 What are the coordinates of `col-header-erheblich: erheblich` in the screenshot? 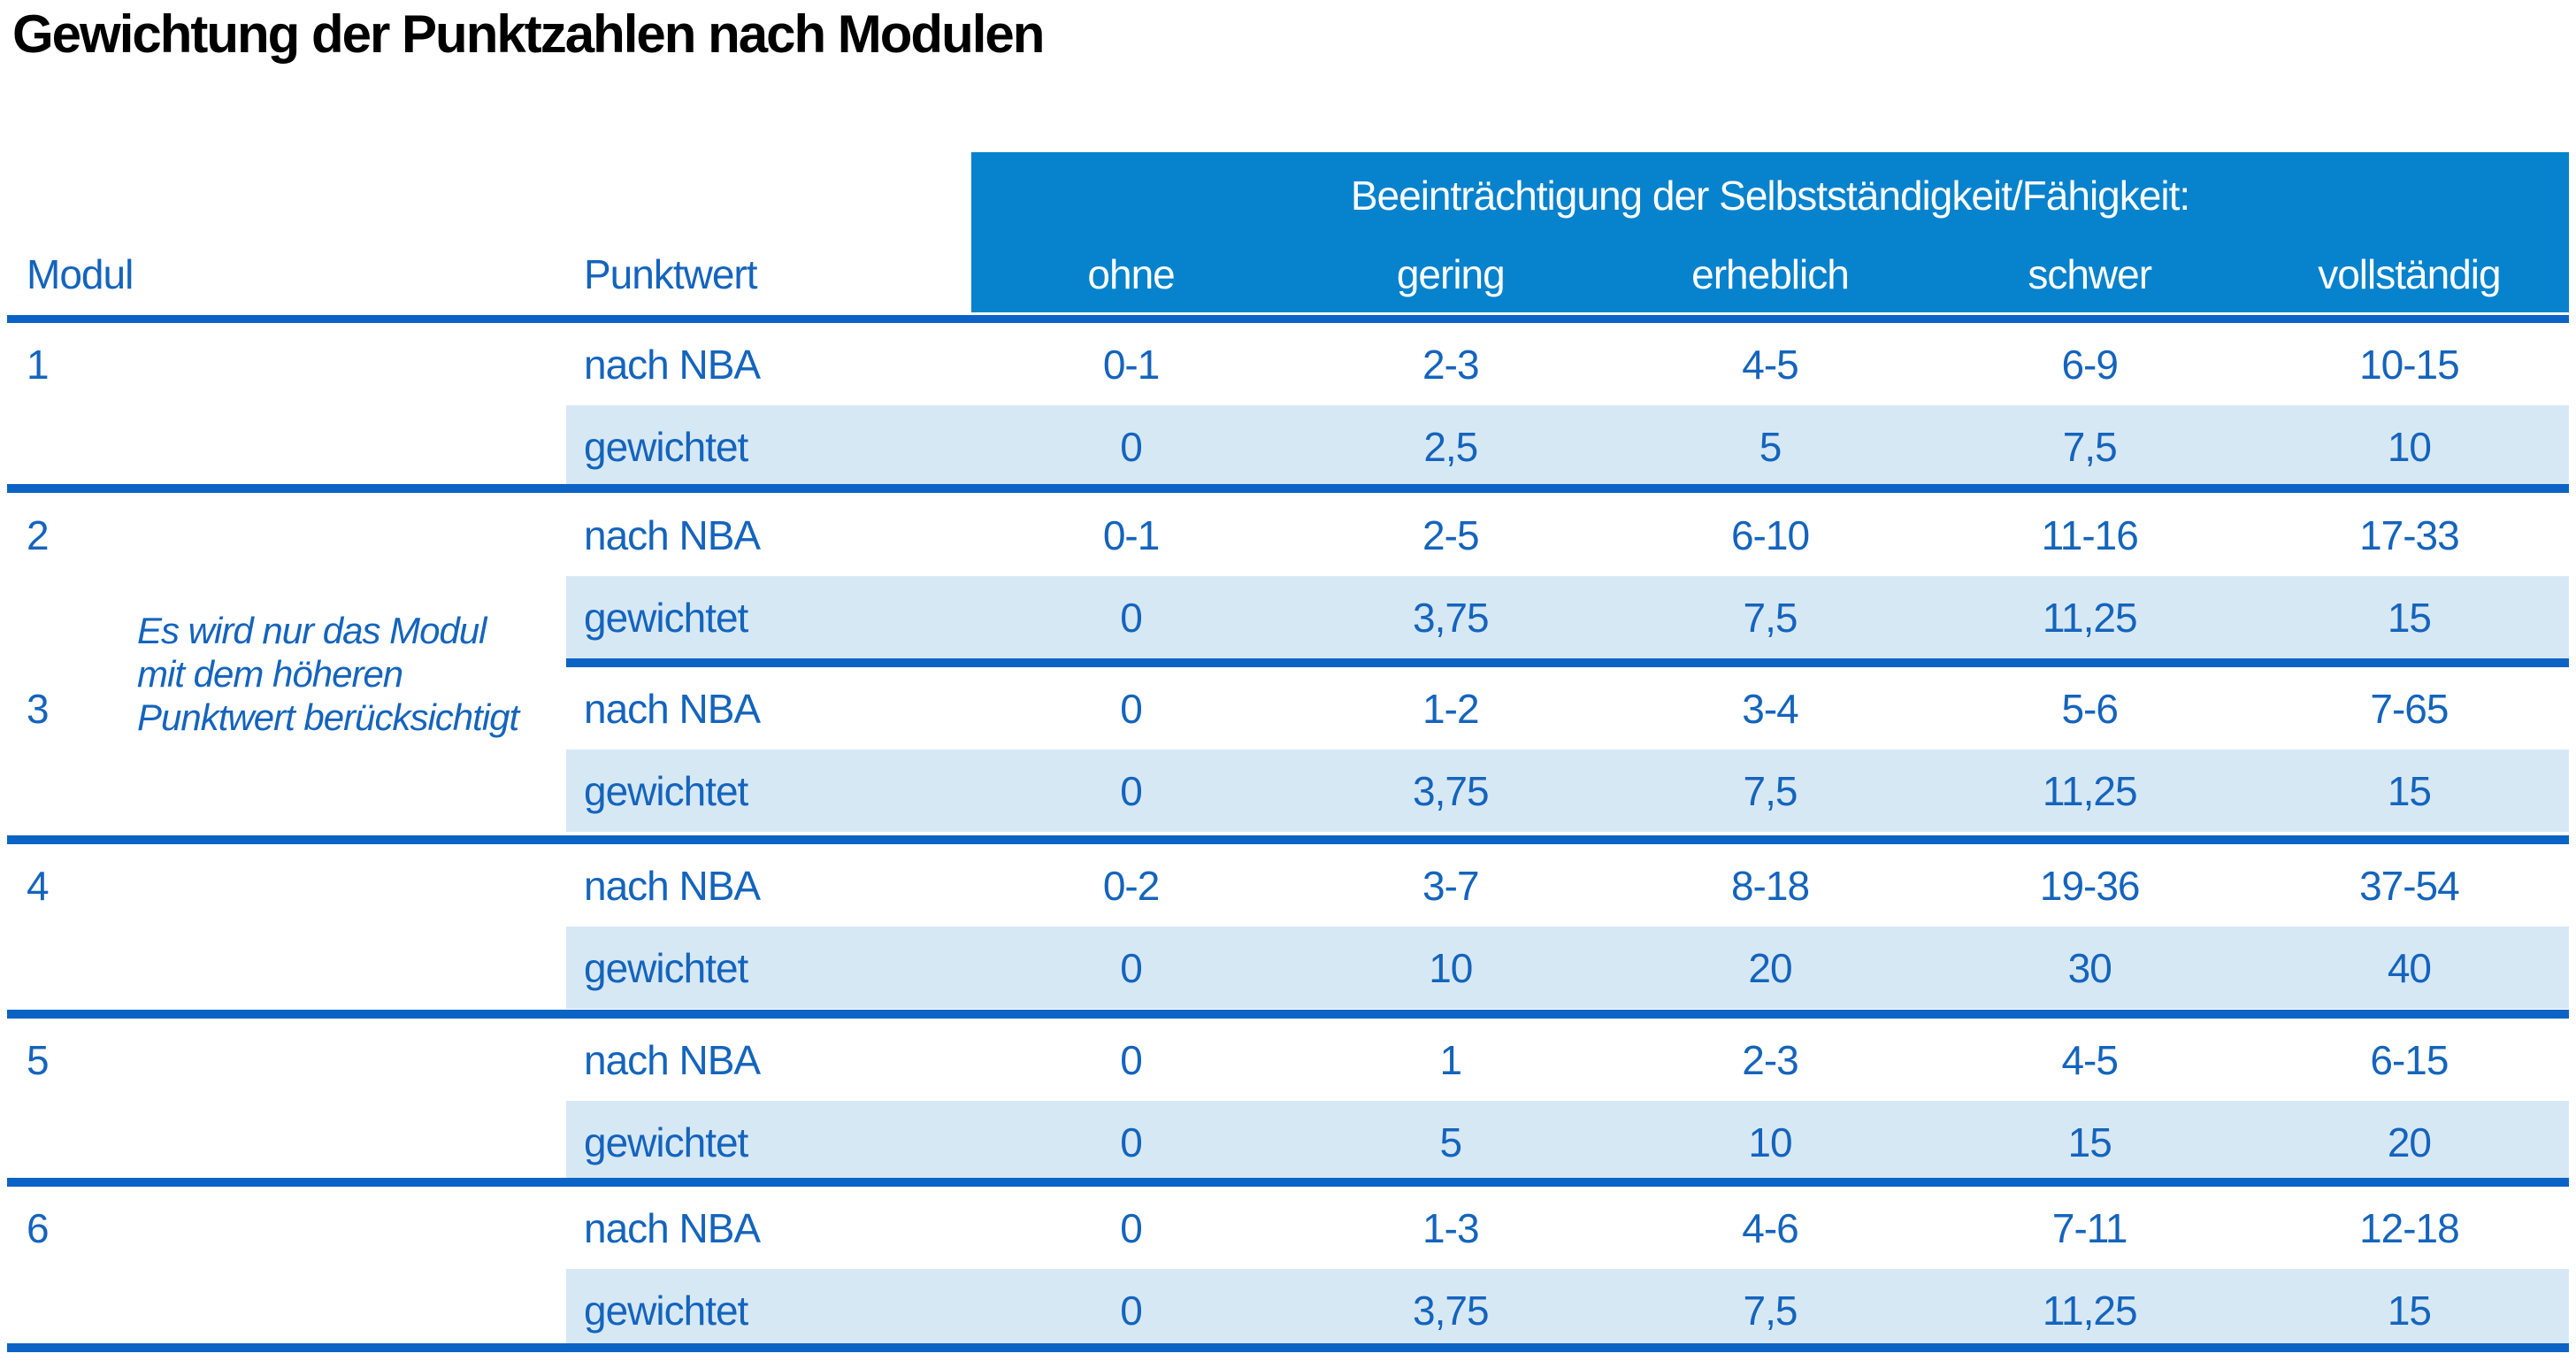 It's located at (1770, 274).